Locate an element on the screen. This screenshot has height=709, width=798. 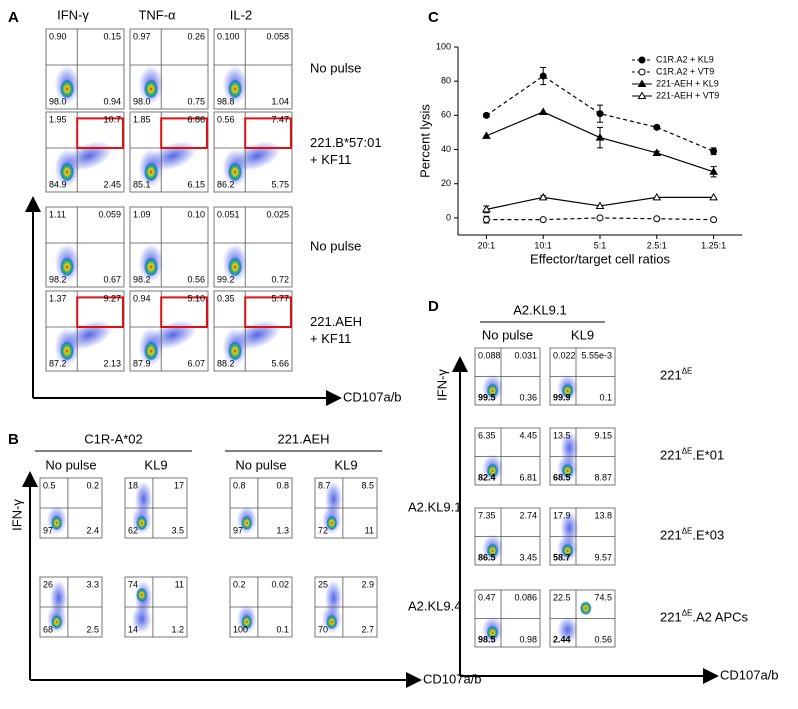
quadrant-value: 0.97 is located at coordinates (142, 36).